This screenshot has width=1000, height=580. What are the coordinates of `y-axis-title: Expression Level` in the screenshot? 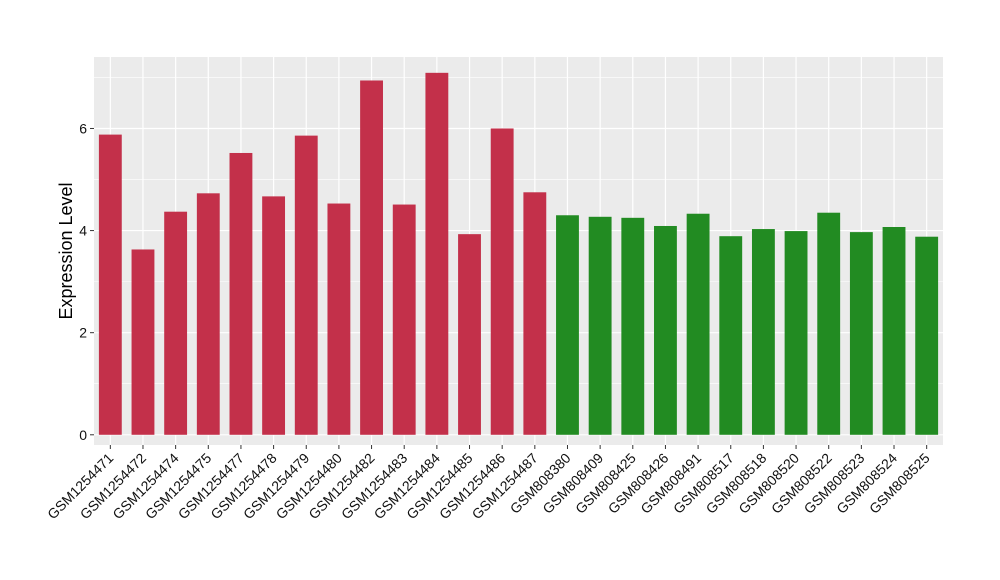 It's located at (66, 250).